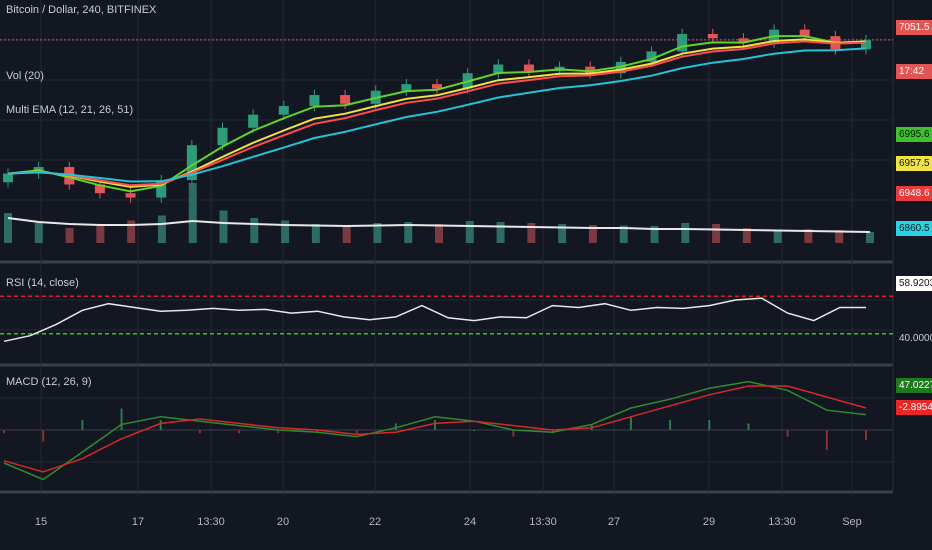  Describe the element at coordinates (914, 283) in the screenshot. I see `rsi-value-tag: 58.9203` at that location.